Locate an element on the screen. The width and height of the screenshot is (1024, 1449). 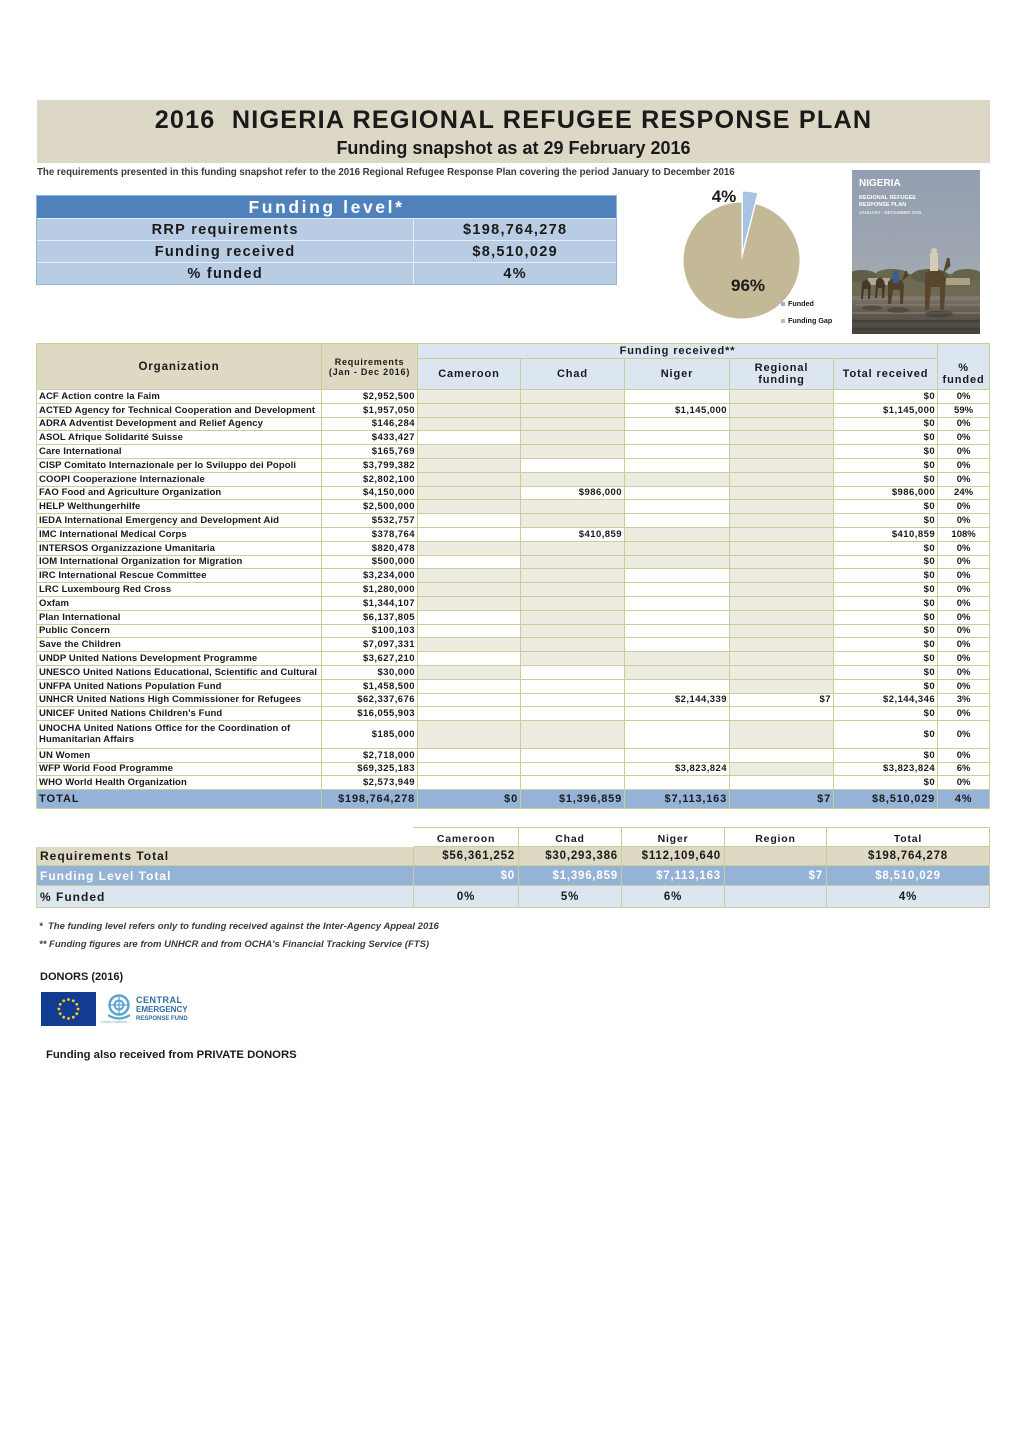
svg-text: RESPONSE FUND is located at coordinates (162, 1019).